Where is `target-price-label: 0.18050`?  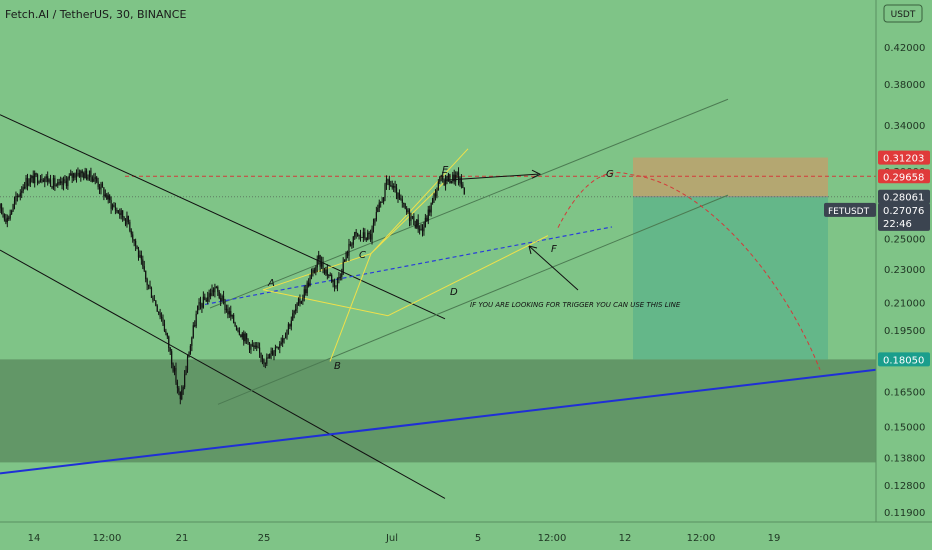
target-price-label: 0.18050 is located at coordinates (903, 360).